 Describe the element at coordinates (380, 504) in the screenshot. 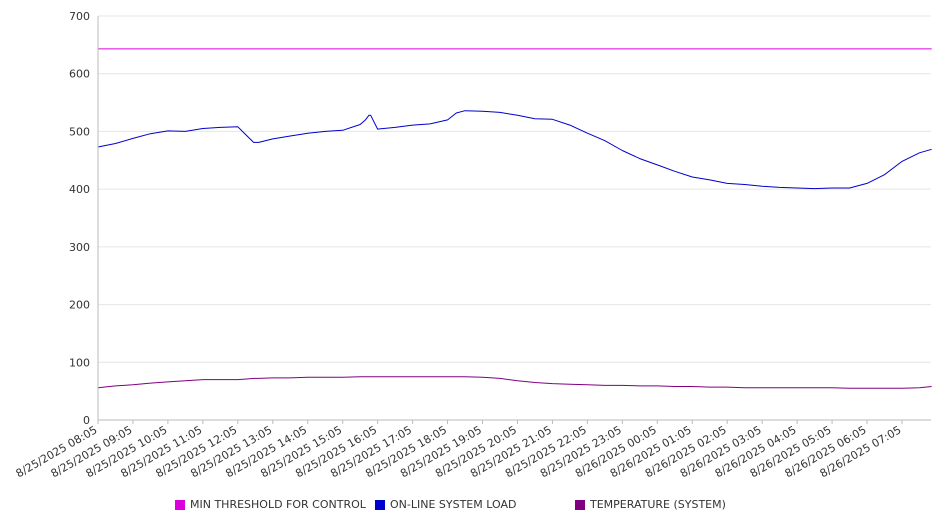

I see `legend-swatch-system-load` at that location.